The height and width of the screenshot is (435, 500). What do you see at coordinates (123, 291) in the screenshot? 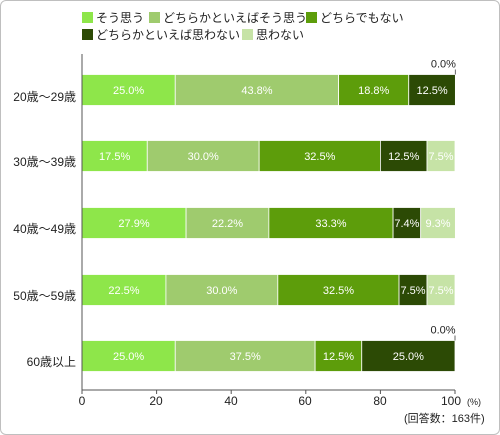
I see `data-label-3-0: 22.5%` at bounding box center [123, 291].